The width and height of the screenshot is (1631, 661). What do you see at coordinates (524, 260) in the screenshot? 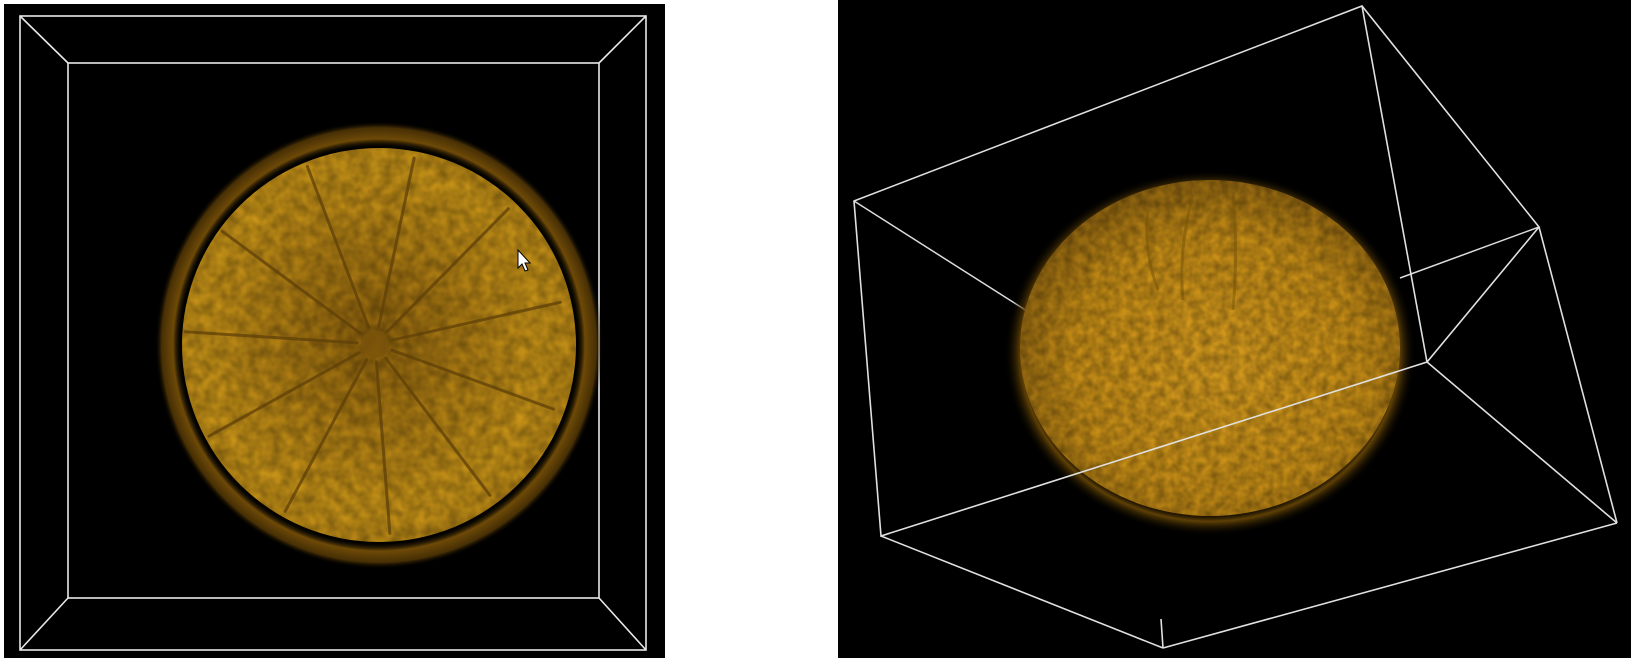
I see `arrow-cursor-icon` at bounding box center [524, 260].